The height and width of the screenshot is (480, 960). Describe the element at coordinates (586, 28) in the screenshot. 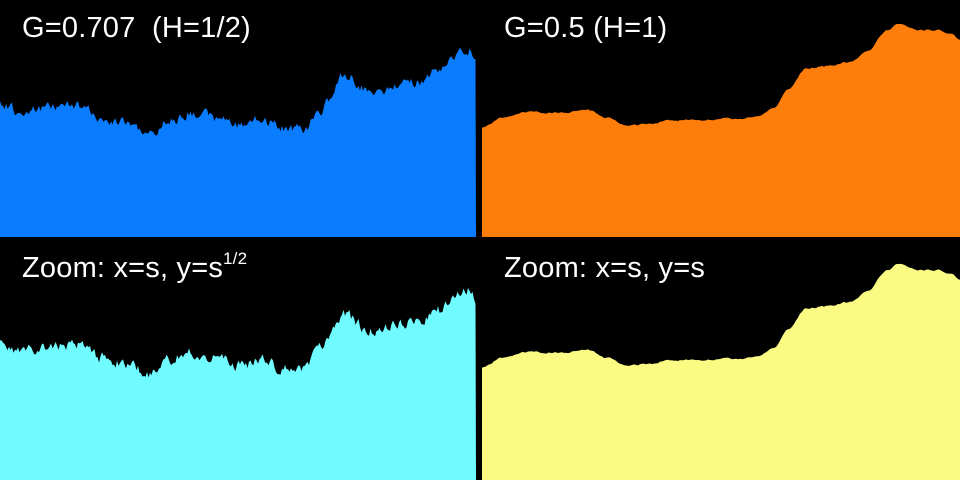

I see `panel-label-h-one: G=0.5 (H=1)` at that location.